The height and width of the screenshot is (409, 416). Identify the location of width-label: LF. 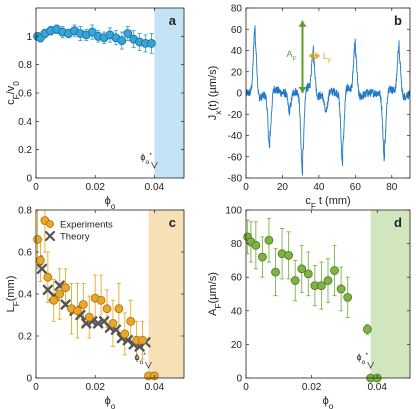
(327, 58).